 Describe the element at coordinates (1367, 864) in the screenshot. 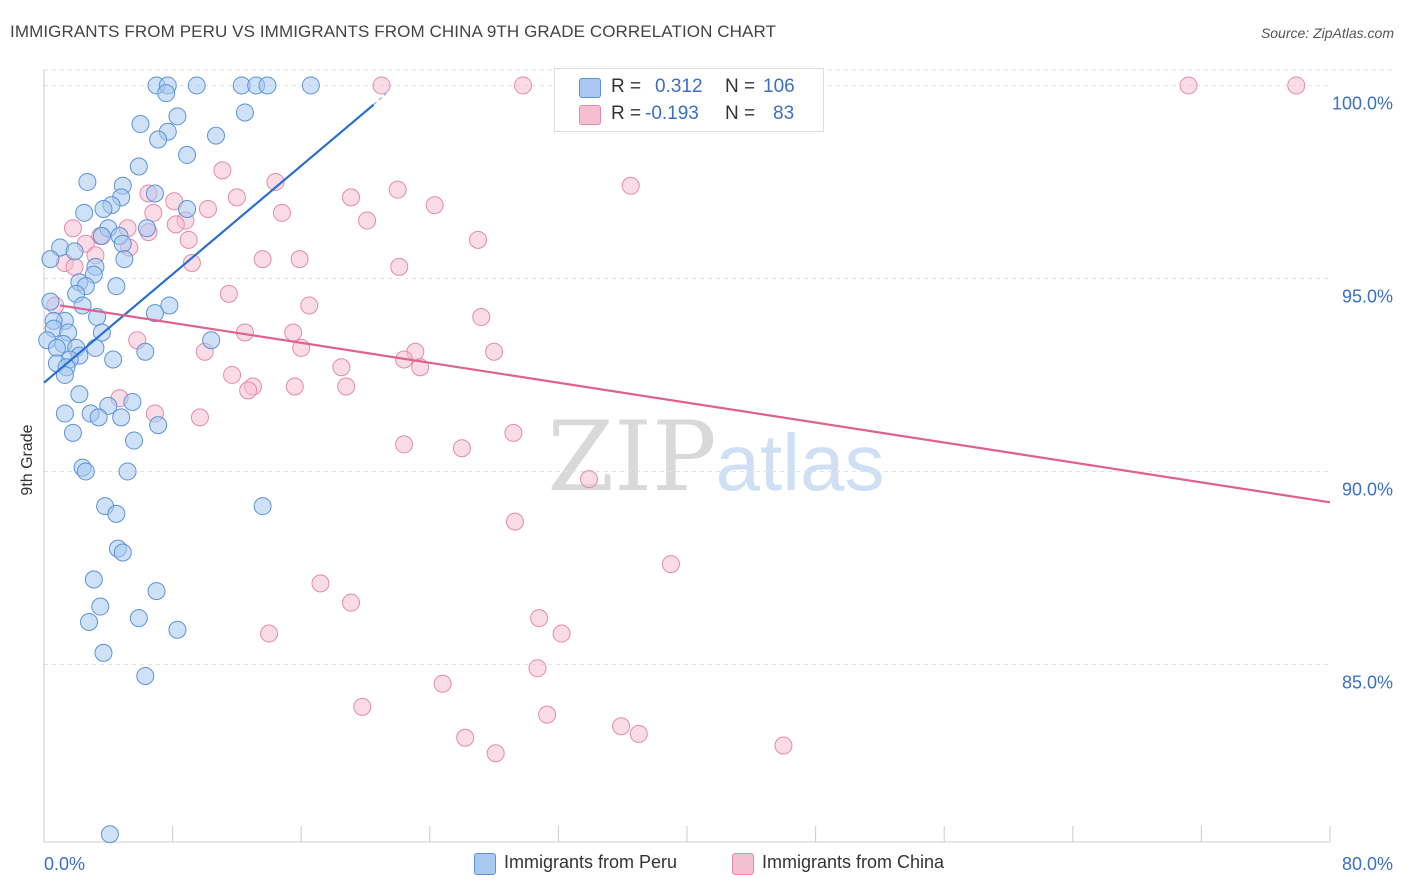

I see `x-tick-label: 80.0%` at that location.